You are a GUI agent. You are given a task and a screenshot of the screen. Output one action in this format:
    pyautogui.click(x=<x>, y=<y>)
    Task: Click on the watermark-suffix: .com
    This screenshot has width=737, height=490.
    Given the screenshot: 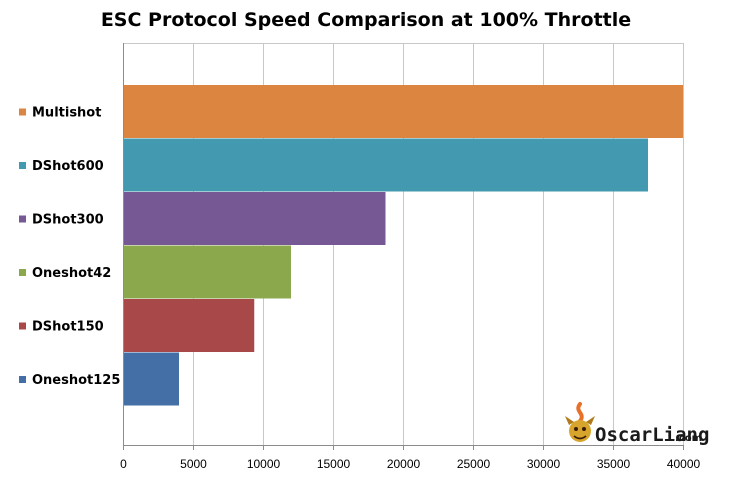 What is the action you would take?
    pyautogui.click(x=688, y=438)
    